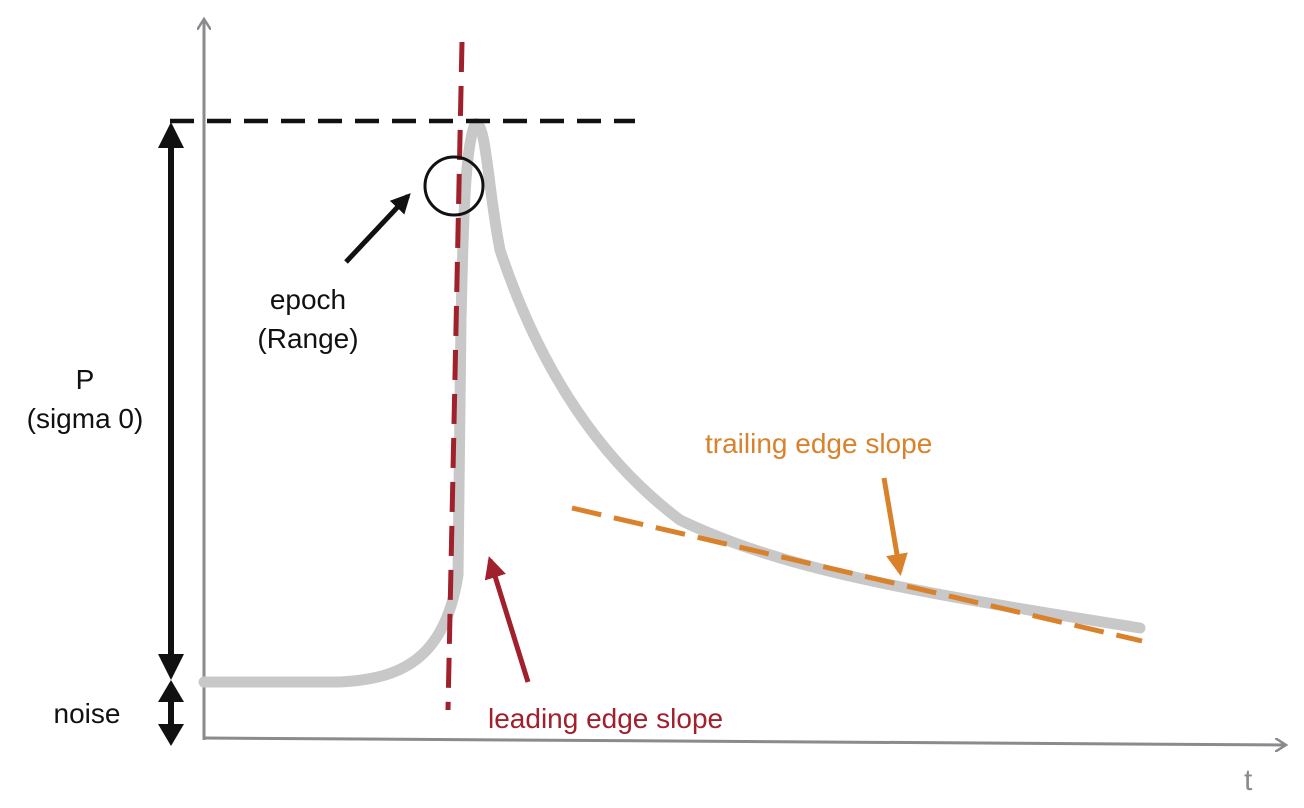  I want to click on trailing-edge-slope-line, so click(857, 574).